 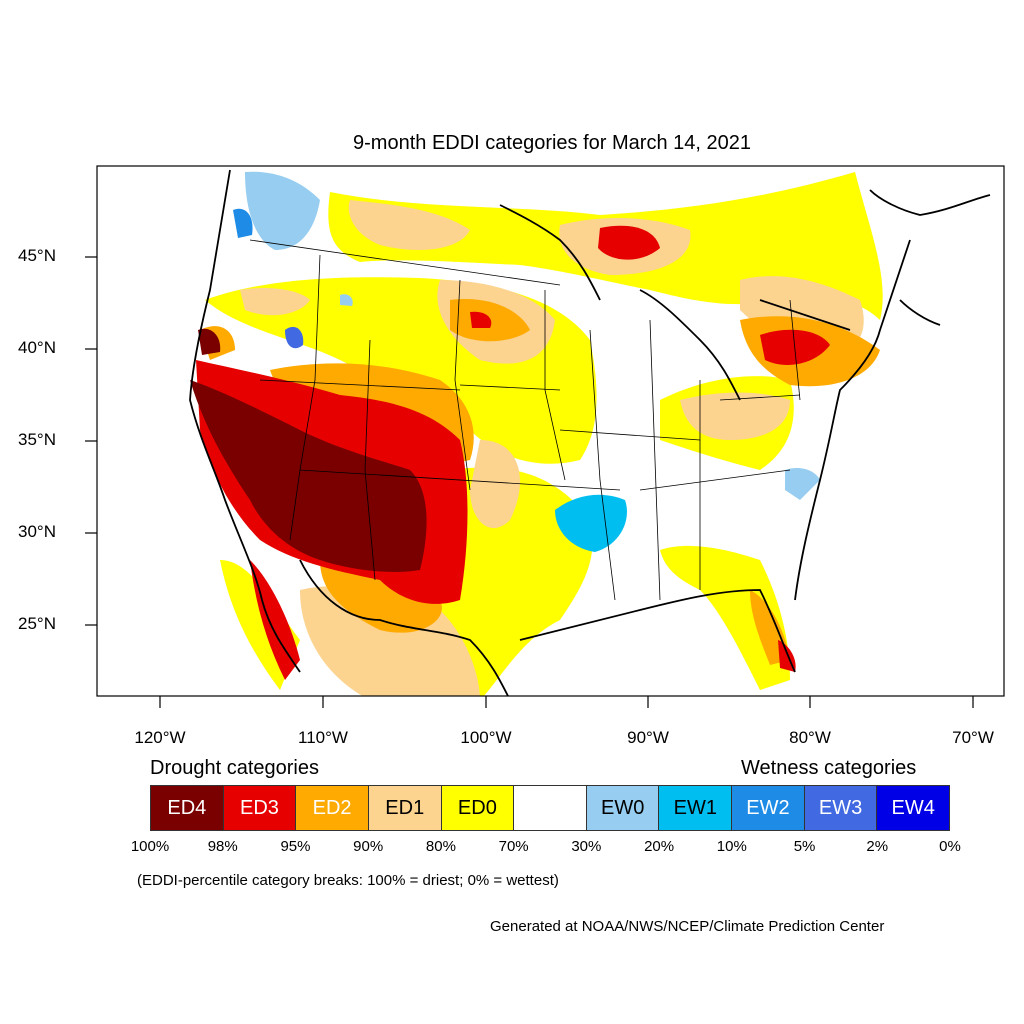 I want to click on lon-label-90: 90°W, so click(x=648, y=737).